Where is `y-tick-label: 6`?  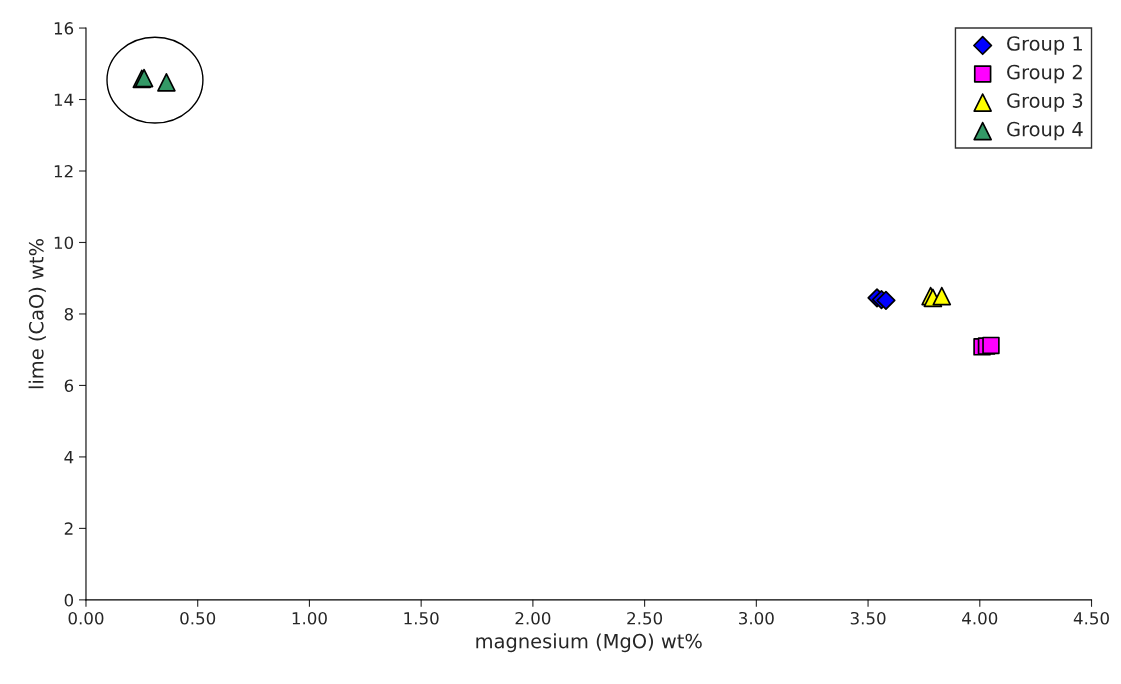
y-tick-label: 6 is located at coordinates (69, 385).